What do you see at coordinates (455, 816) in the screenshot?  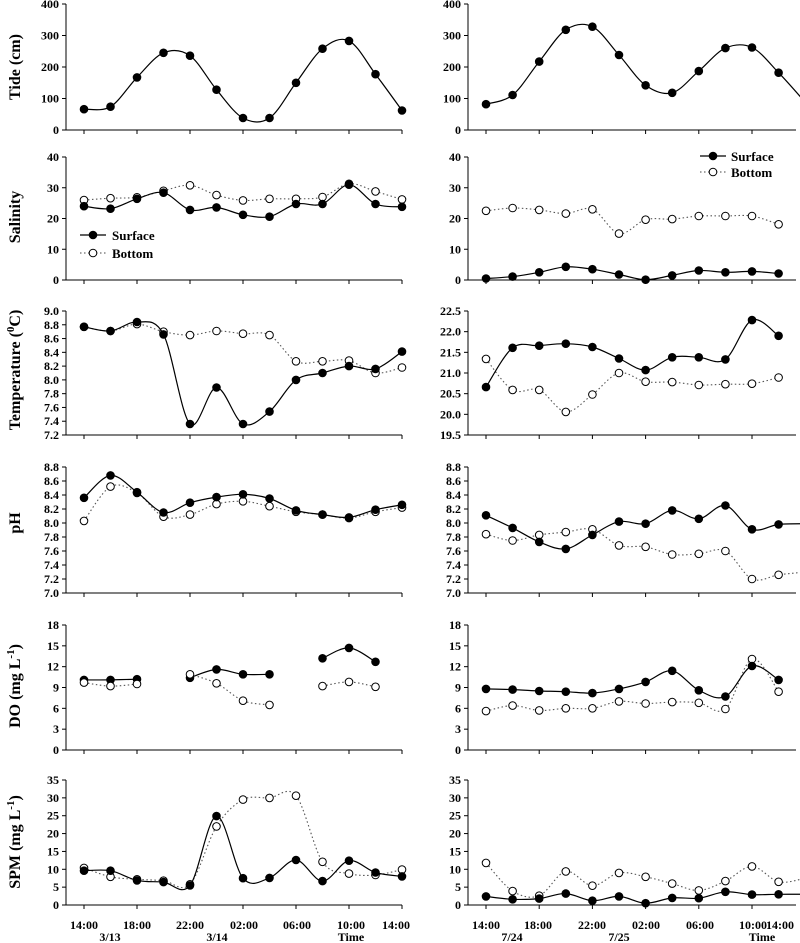 I see `spm-right-ytick-label-5: 25` at bounding box center [455, 816].